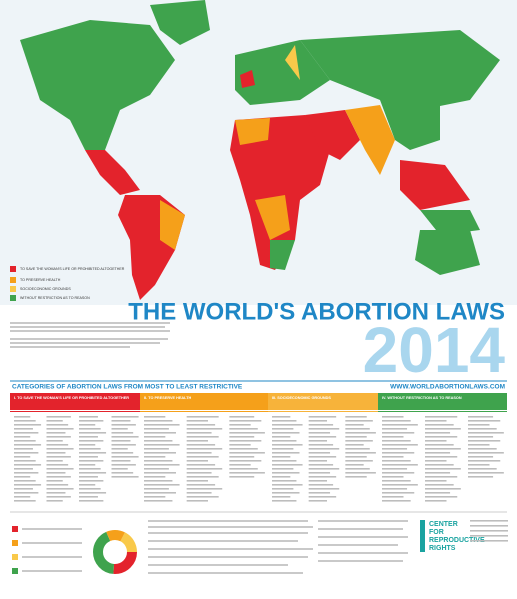 The width and height of the screenshot is (517, 599). I want to click on contact-placeholder, so click(489, 531).